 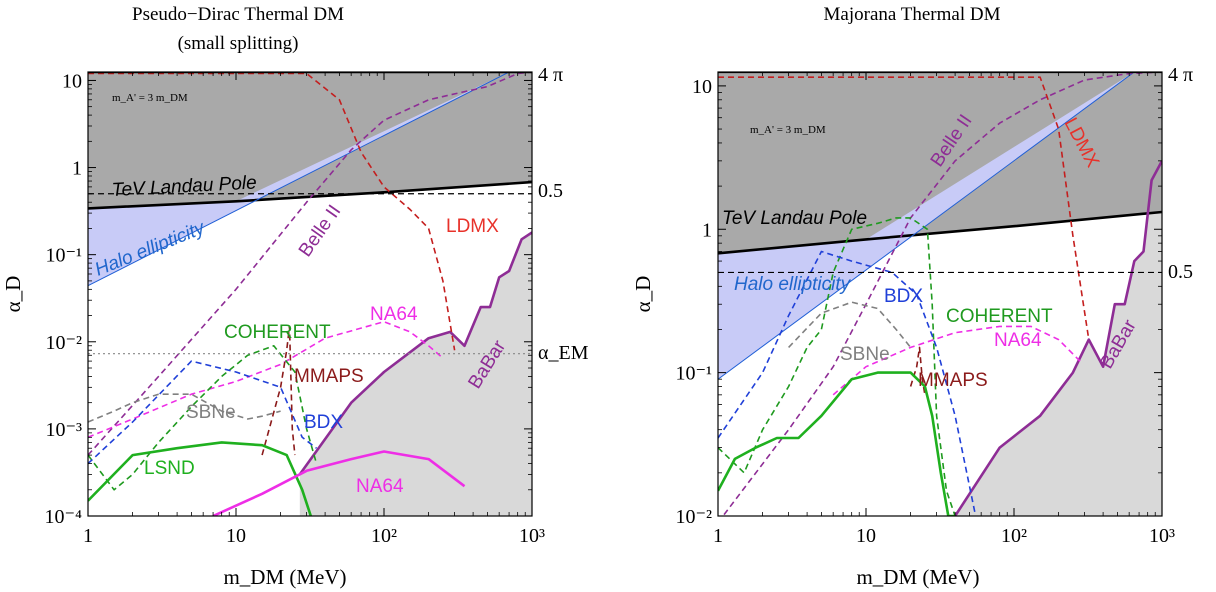 What do you see at coordinates (238, 43) in the screenshot?
I see `left-subtitle: (small splitting)` at bounding box center [238, 43].